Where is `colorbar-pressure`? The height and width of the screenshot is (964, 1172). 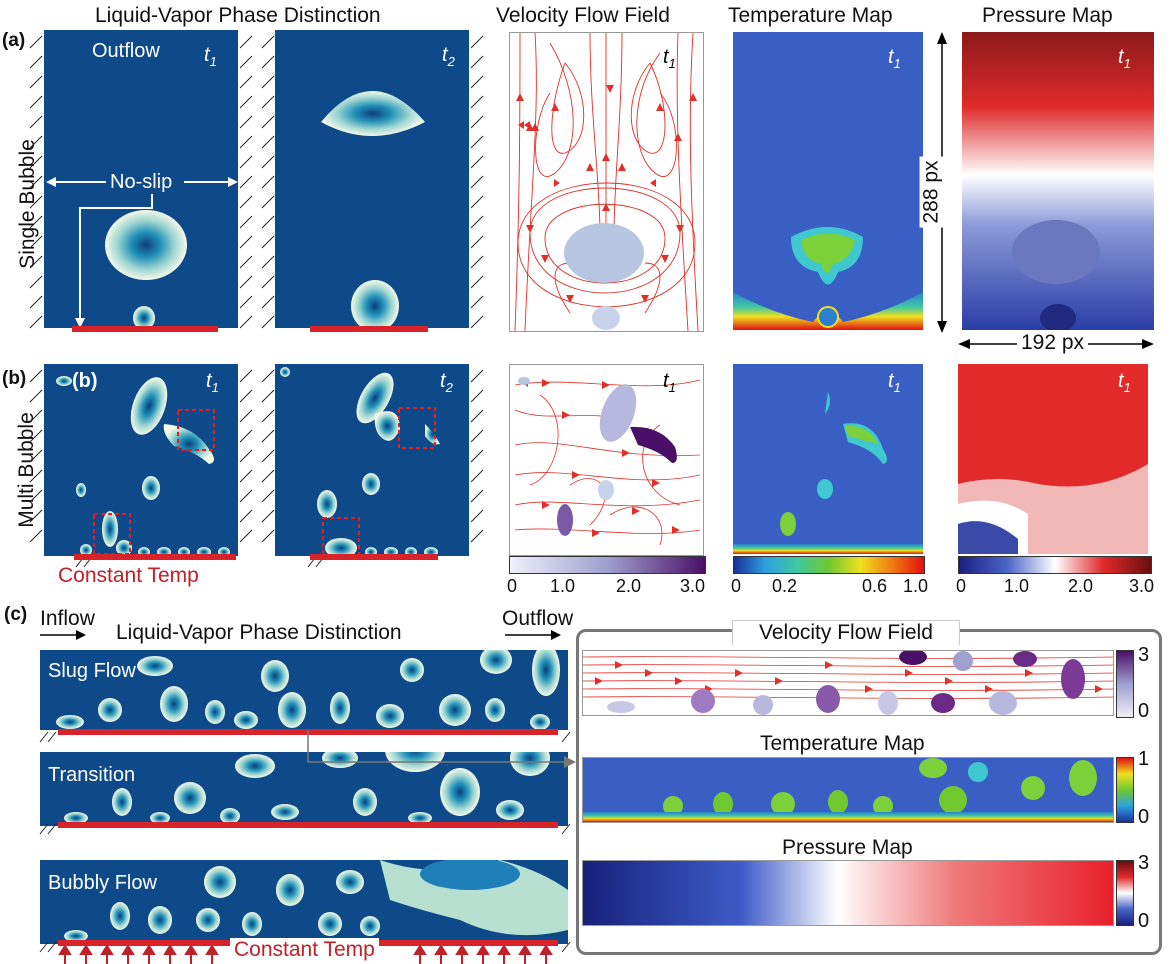 colorbar-pressure is located at coordinates (1055, 565).